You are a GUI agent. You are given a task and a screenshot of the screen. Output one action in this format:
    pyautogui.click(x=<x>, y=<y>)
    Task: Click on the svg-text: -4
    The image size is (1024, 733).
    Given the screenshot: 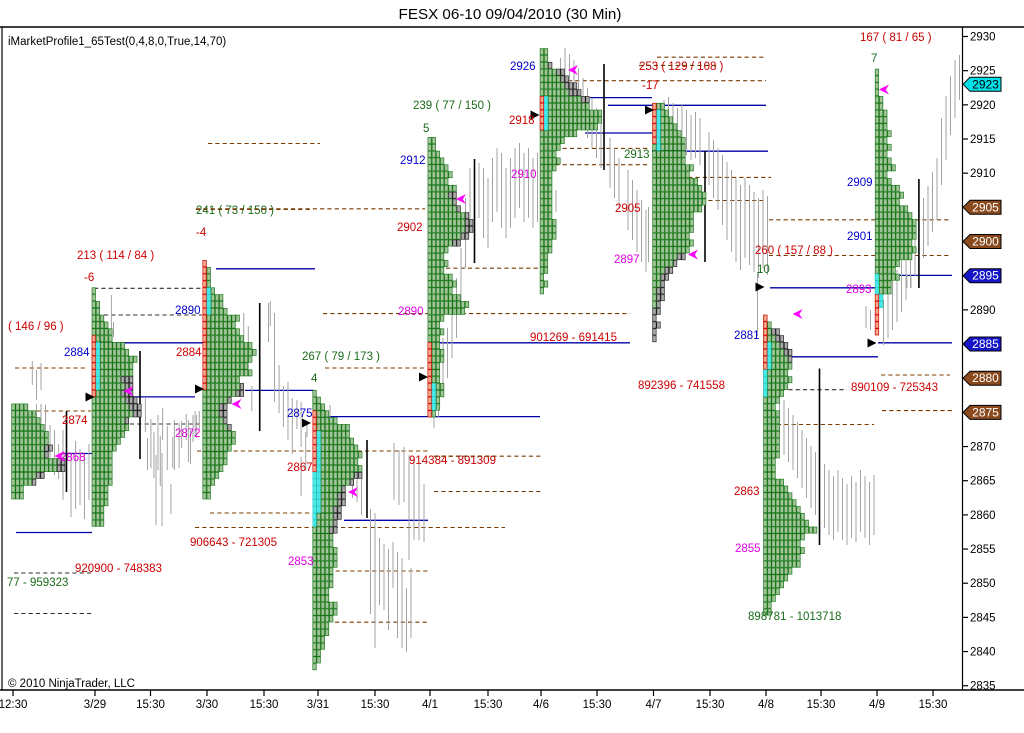 What is the action you would take?
    pyautogui.click(x=201, y=233)
    